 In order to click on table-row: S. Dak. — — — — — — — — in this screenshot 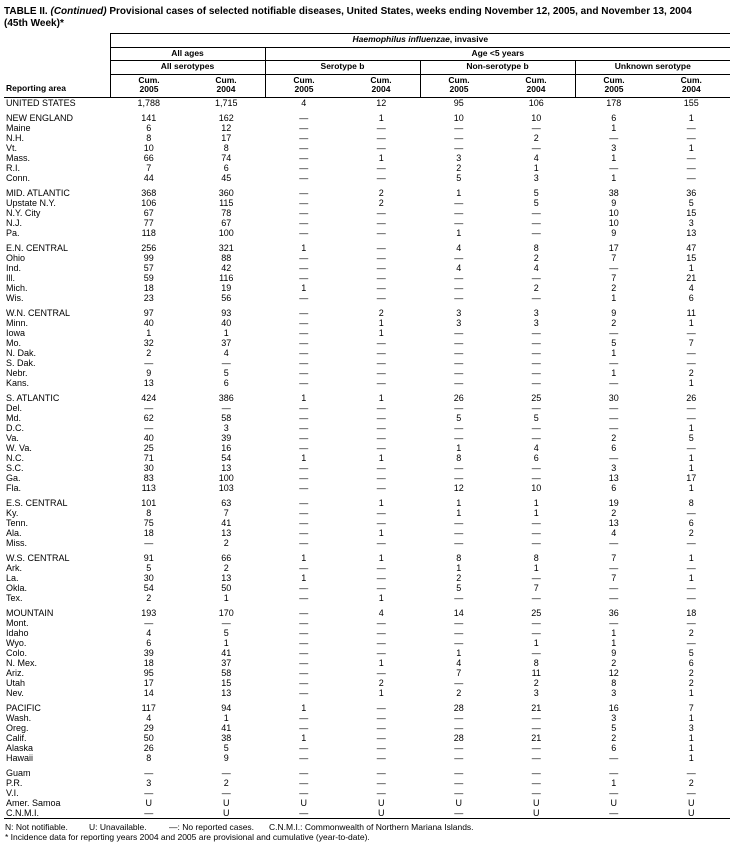, I will do `click(367, 363)`.